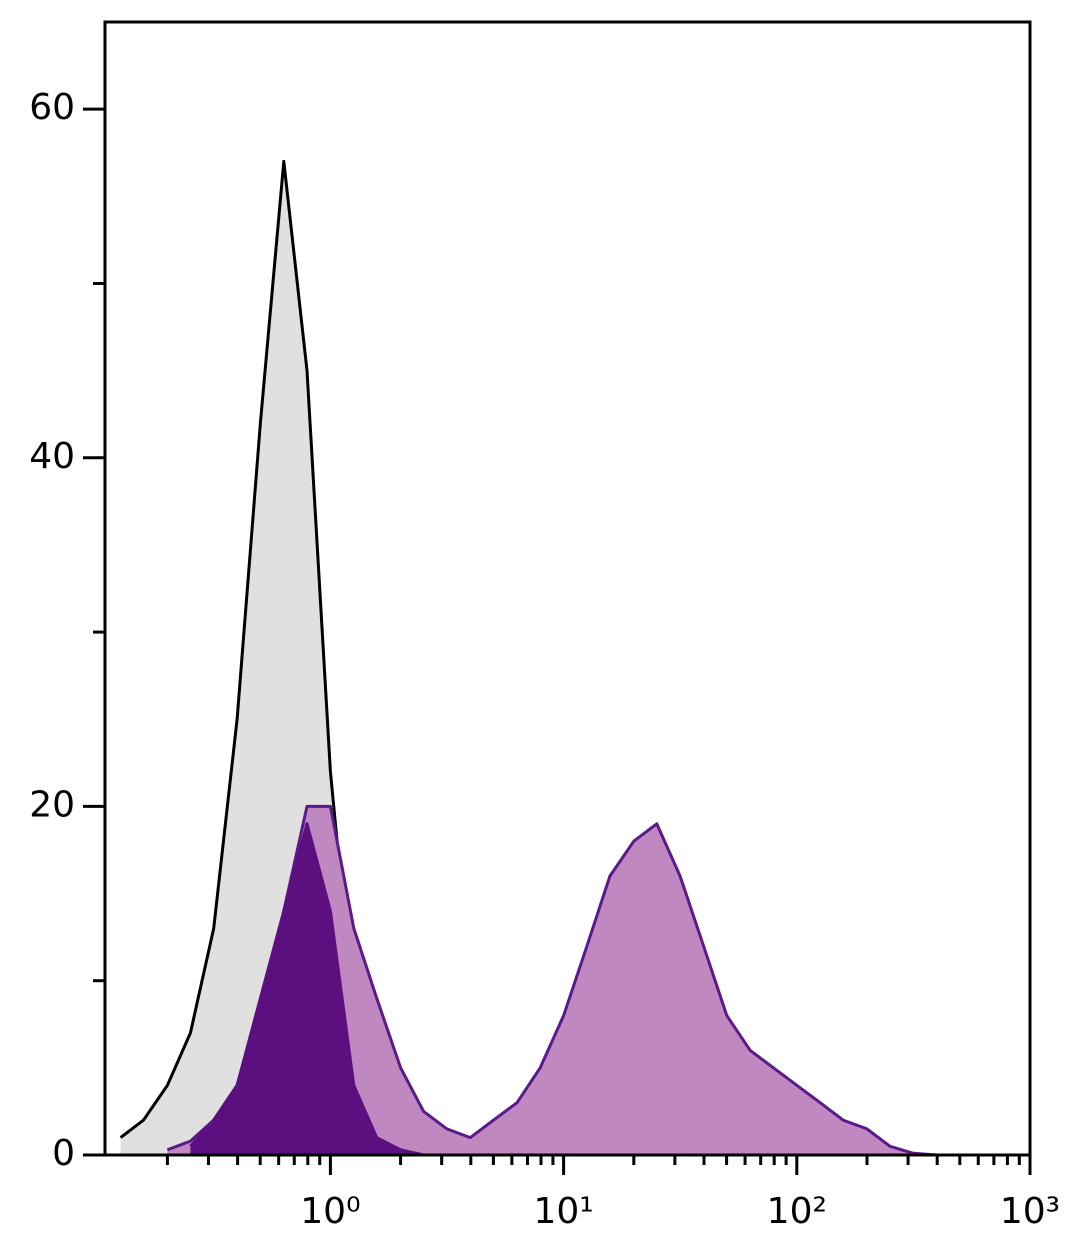 The image size is (1080, 1249). What do you see at coordinates (797, 1211) in the screenshot?
I see `x-tick-label: 10²` at bounding box center [797, 1211].